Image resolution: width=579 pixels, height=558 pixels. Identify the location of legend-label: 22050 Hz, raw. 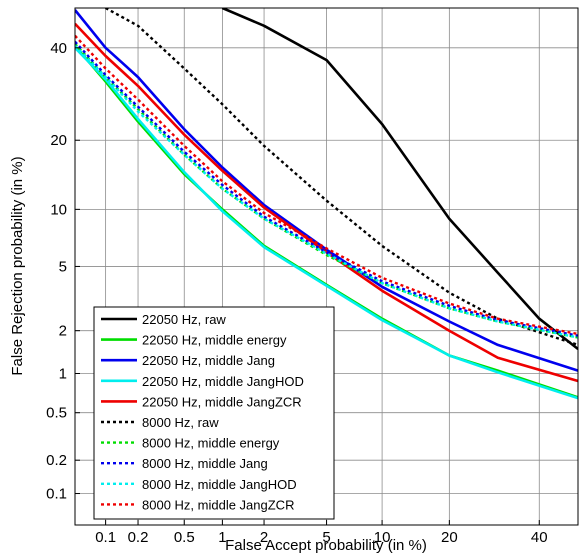
(184, 319).